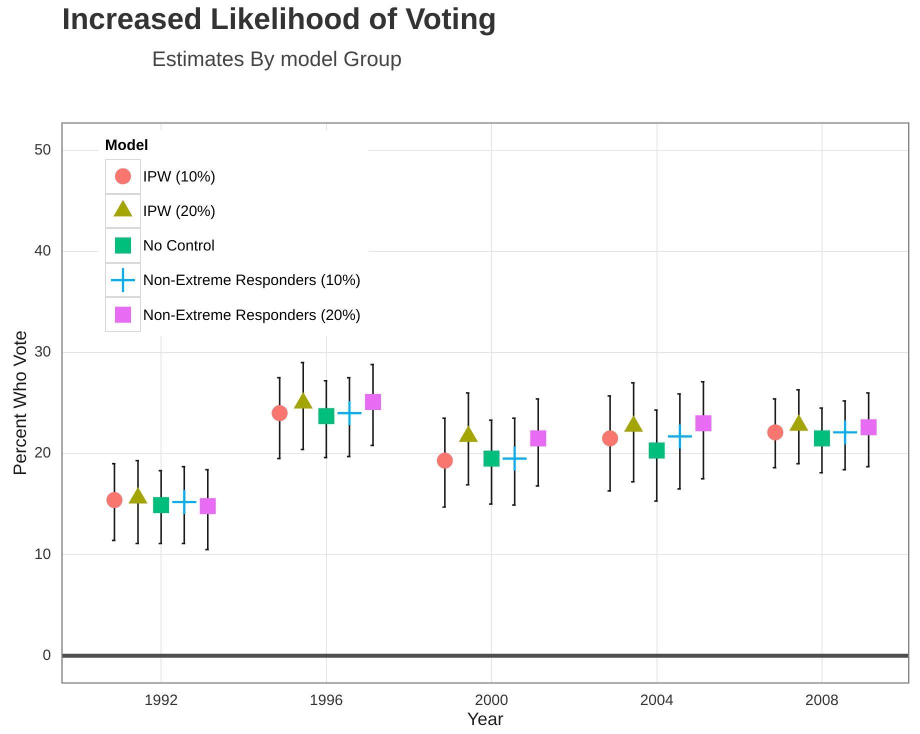  Describe the element at coordinates (42, 251) in the screenshot. I see `y-tick-label: 40` at that location.